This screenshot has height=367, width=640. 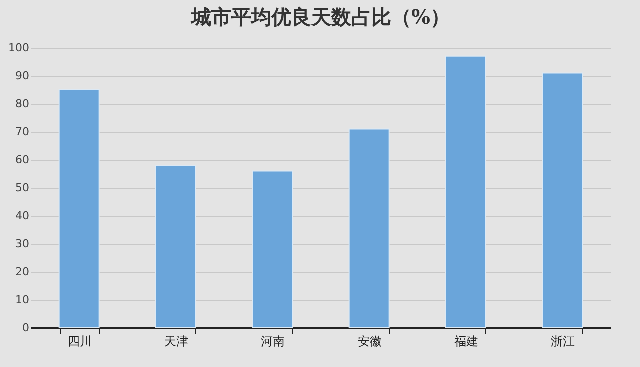 I want to click on y-tick-label: 100, so click(x=19, y=48).